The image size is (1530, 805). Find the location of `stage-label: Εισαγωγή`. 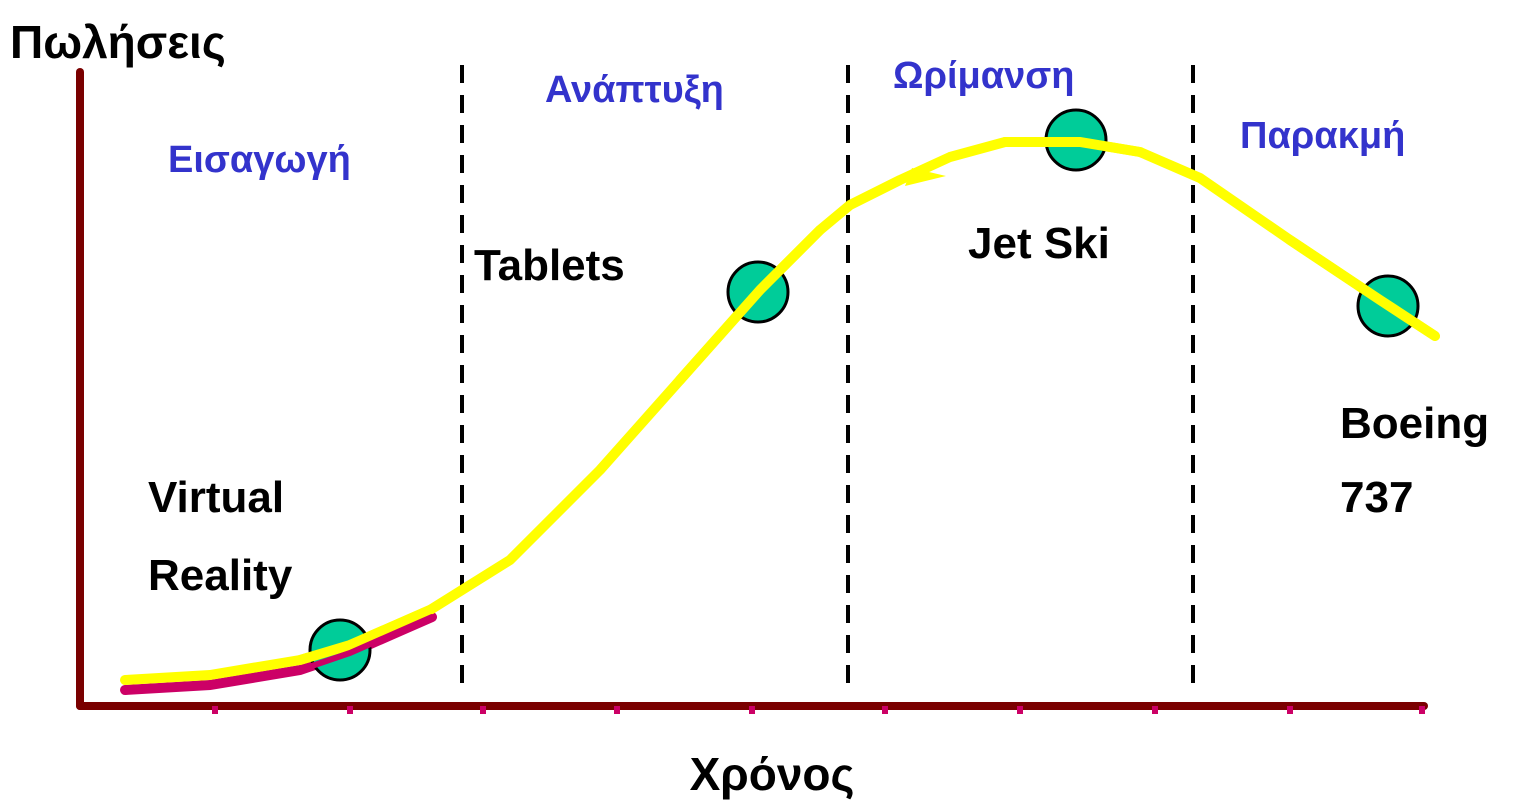

stage-label: Εισαγωγή is located at coordinates (259, 160).